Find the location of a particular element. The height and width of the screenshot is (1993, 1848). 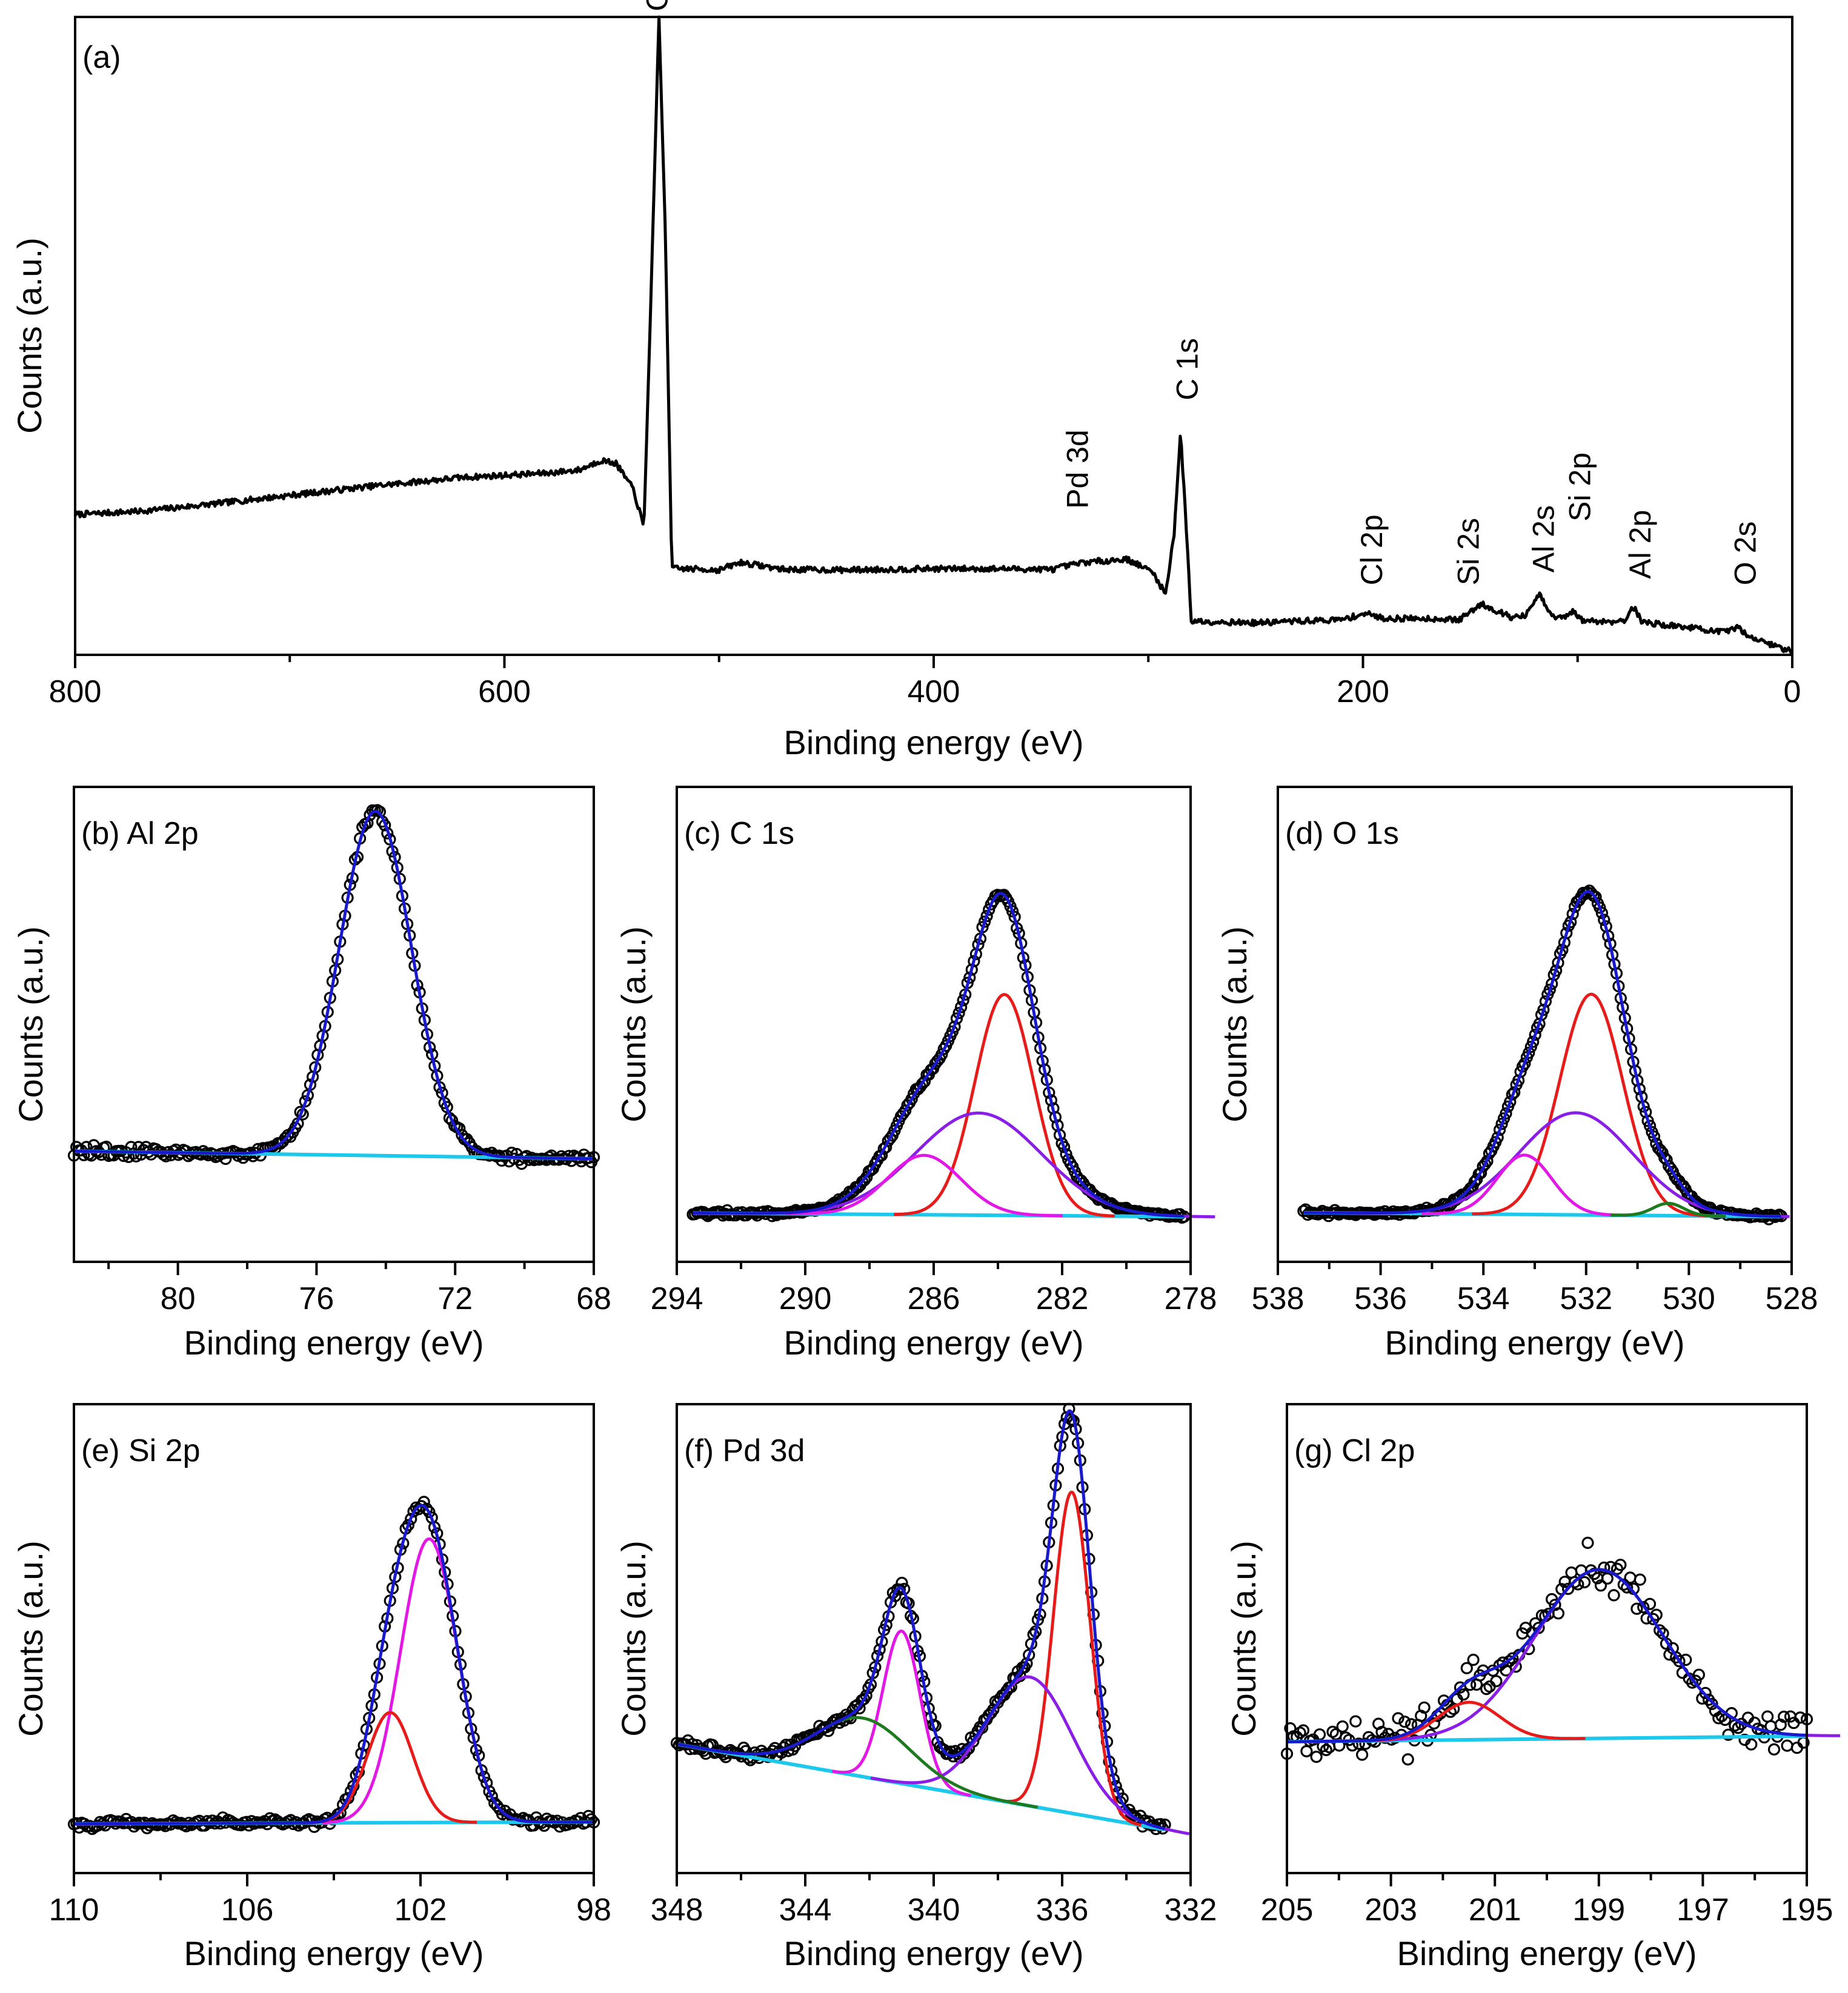

panel-f-xlabel: Binding energy (eV) is located at coordinates (934, 1953).